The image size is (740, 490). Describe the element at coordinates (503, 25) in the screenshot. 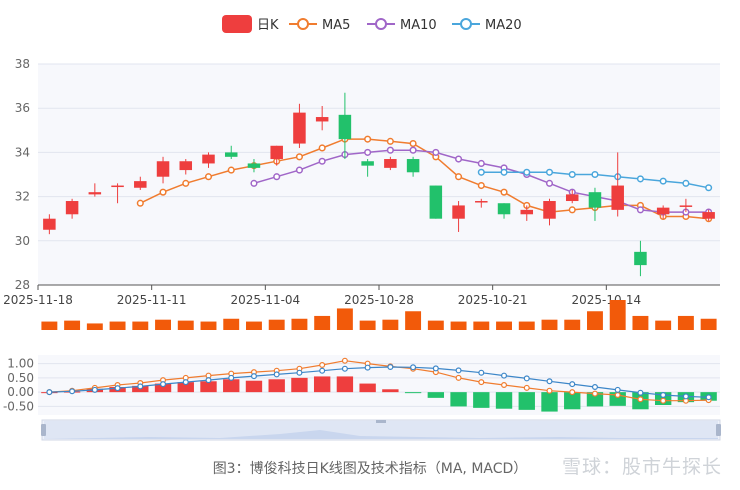

I see `legend-ma20-label: MA20` at that location.